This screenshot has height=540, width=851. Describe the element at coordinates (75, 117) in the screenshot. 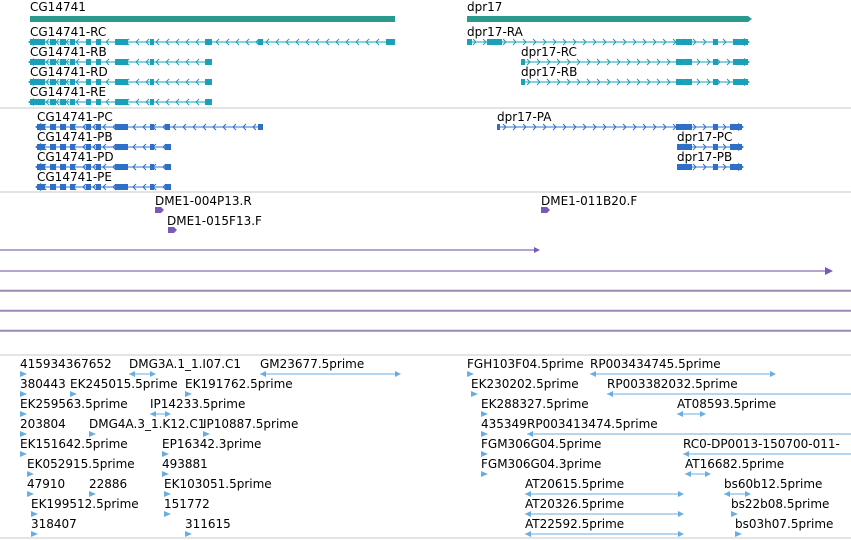

I see `transcript-label: CG14741-PC` at that location.